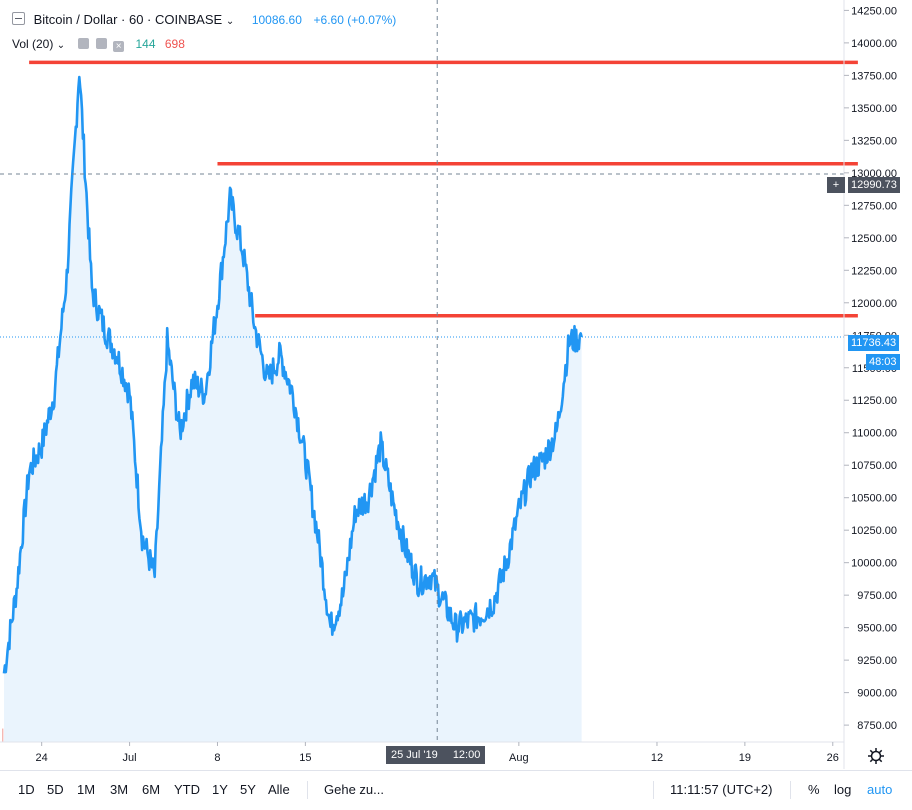 This screenshot has width=912, height=810. I want to click on range-all: Alle, so click(279, 789).